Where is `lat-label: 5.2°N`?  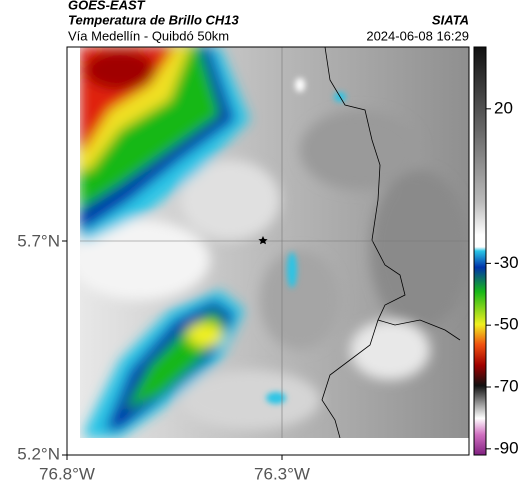
lat-label: 5.2°N is located at coordinates (38, 453).